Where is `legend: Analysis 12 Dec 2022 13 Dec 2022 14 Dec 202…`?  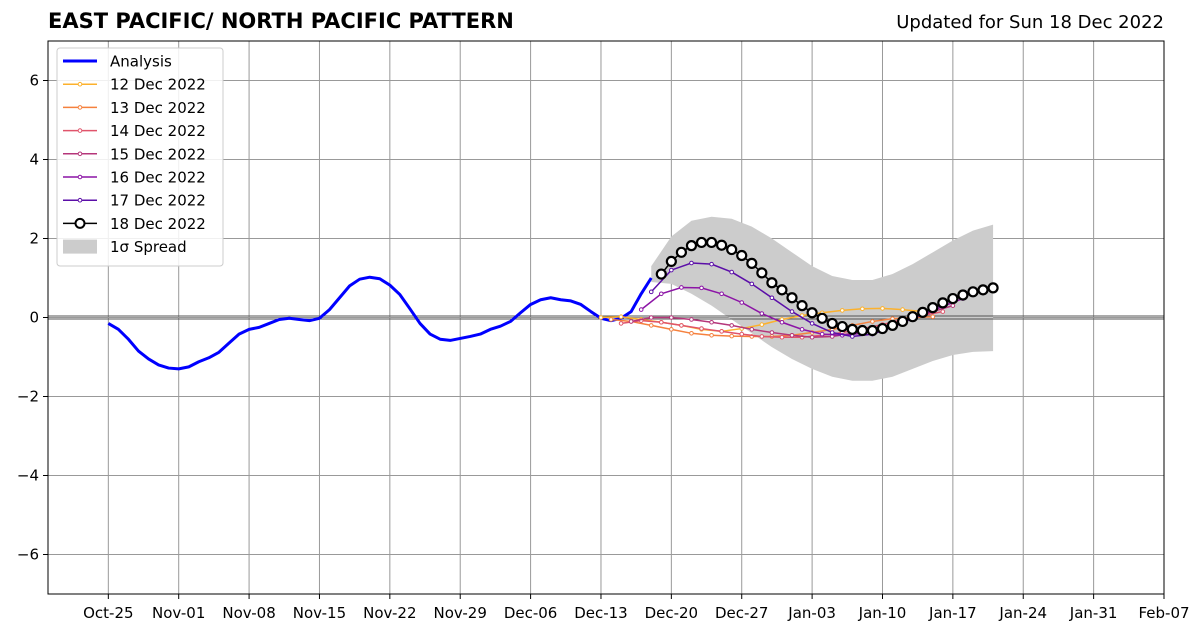 legend: Analysis 12 Dec 2022 13 Dec 2022 14 Dec 202… is located at coordinates (140, 157).